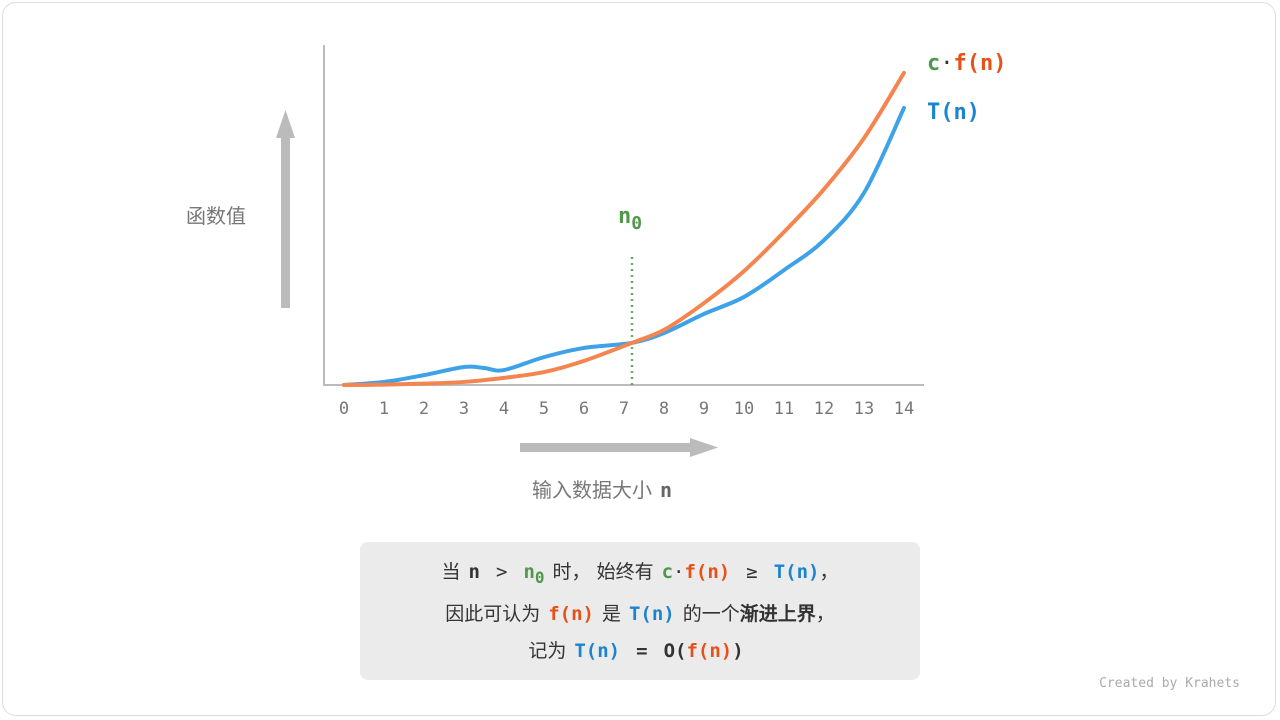 The width and height of the screenshot is (1280, 720). What do you see at coordinates (285, 209) in the screenshot?
I see `y-arrow-icon` at bounding box center [285, 209].